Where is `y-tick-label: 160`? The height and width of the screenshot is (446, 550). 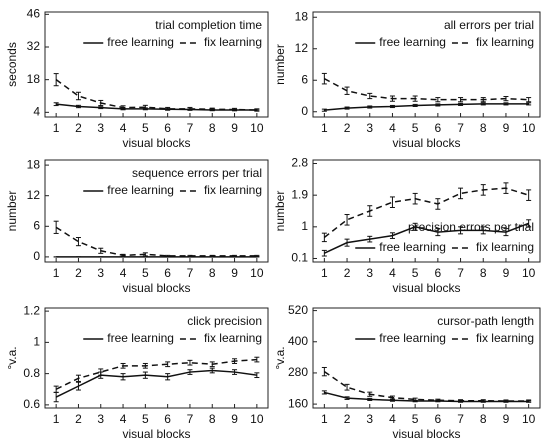 y-tick-label: 160 is located at coordinates (298, 403).